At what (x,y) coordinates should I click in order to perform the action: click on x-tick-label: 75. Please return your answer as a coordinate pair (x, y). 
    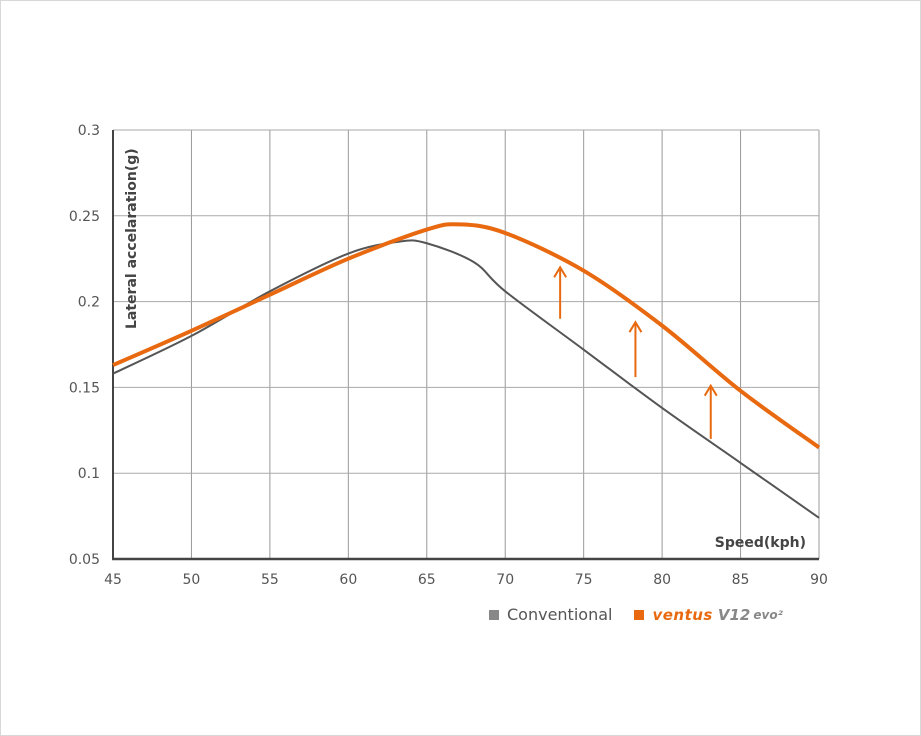
    Looking at the image, I should click on (584, 580).